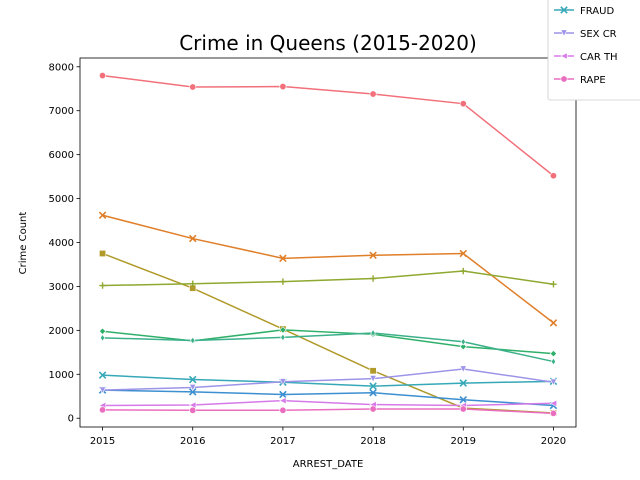  I want to click on series-10-line, so click(328, 403).